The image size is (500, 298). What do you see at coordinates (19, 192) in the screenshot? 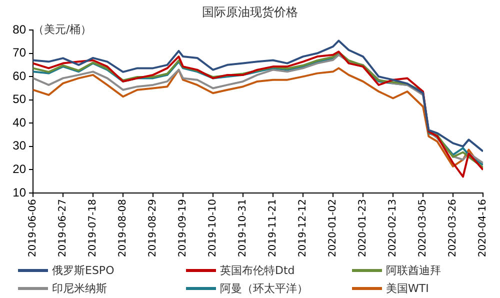
I see `y-tick-label: 10` at bounding box center [19, 192].